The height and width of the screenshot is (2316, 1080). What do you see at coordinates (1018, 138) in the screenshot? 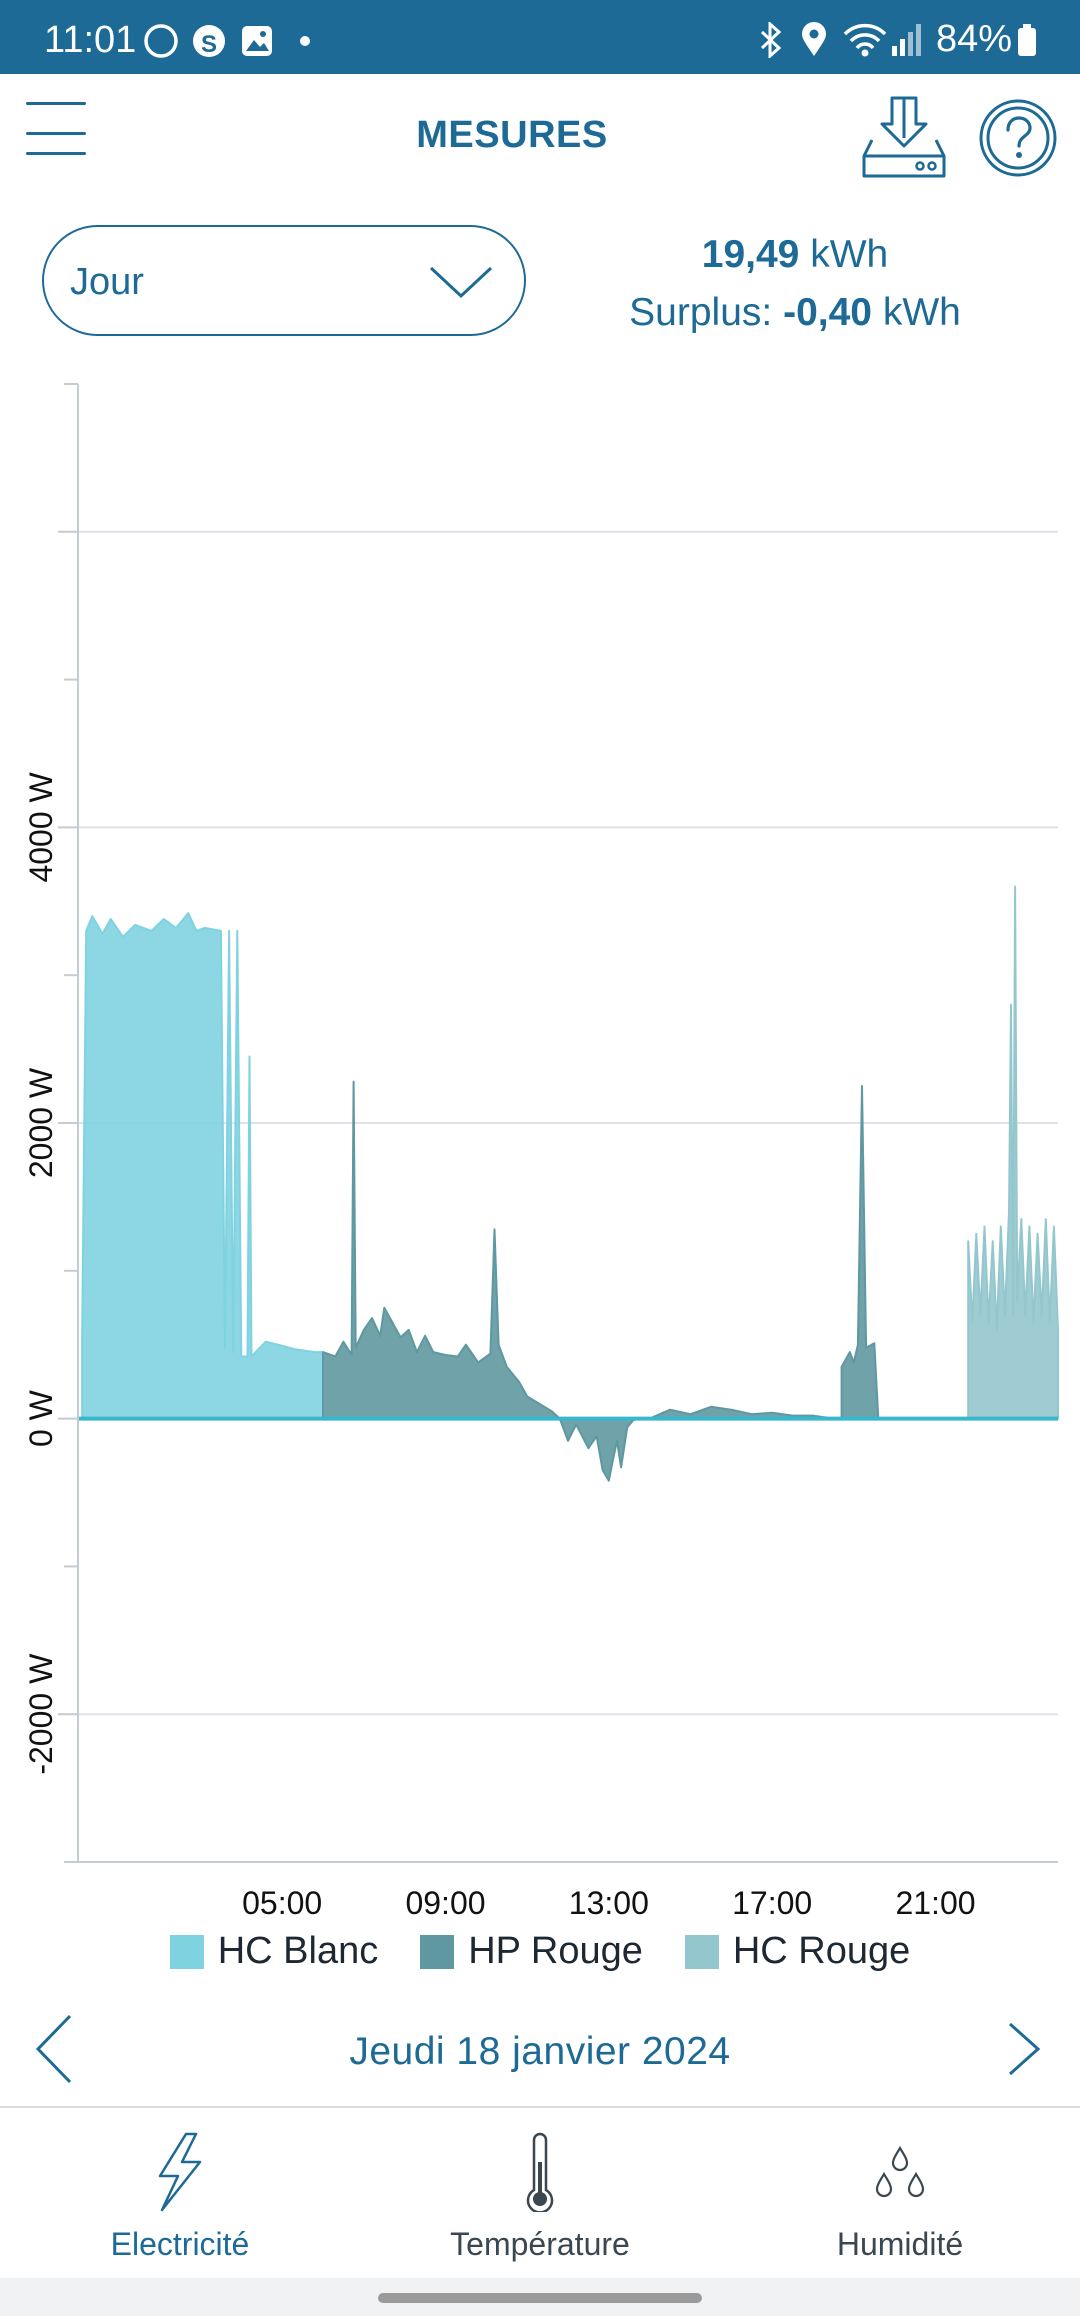
I see `help-icon` at bounding box center [1018, 138].